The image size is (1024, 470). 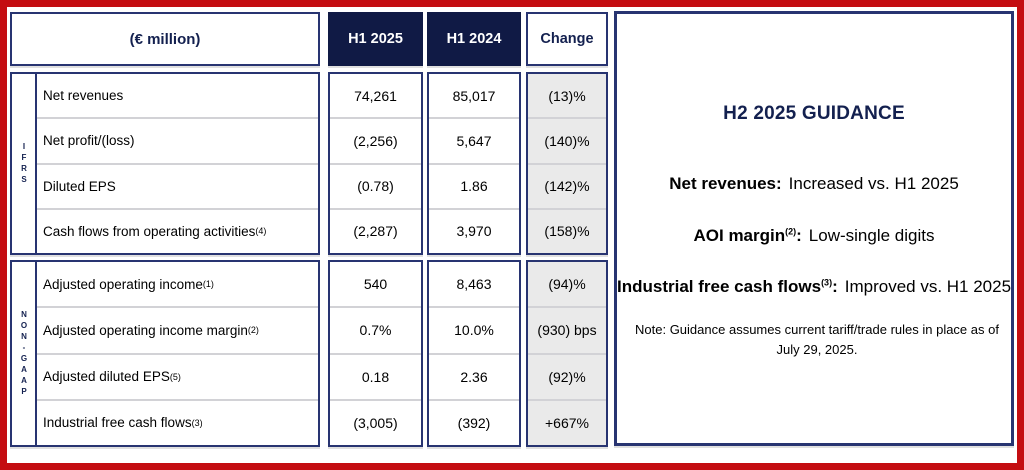 I want to click on table-value-cell: (2,287), so click(x=375, y=230).